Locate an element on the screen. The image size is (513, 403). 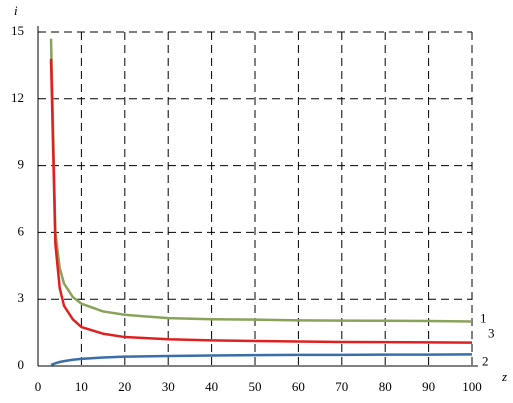
x-tick-label: 30 is located at coordinates (168, 386).